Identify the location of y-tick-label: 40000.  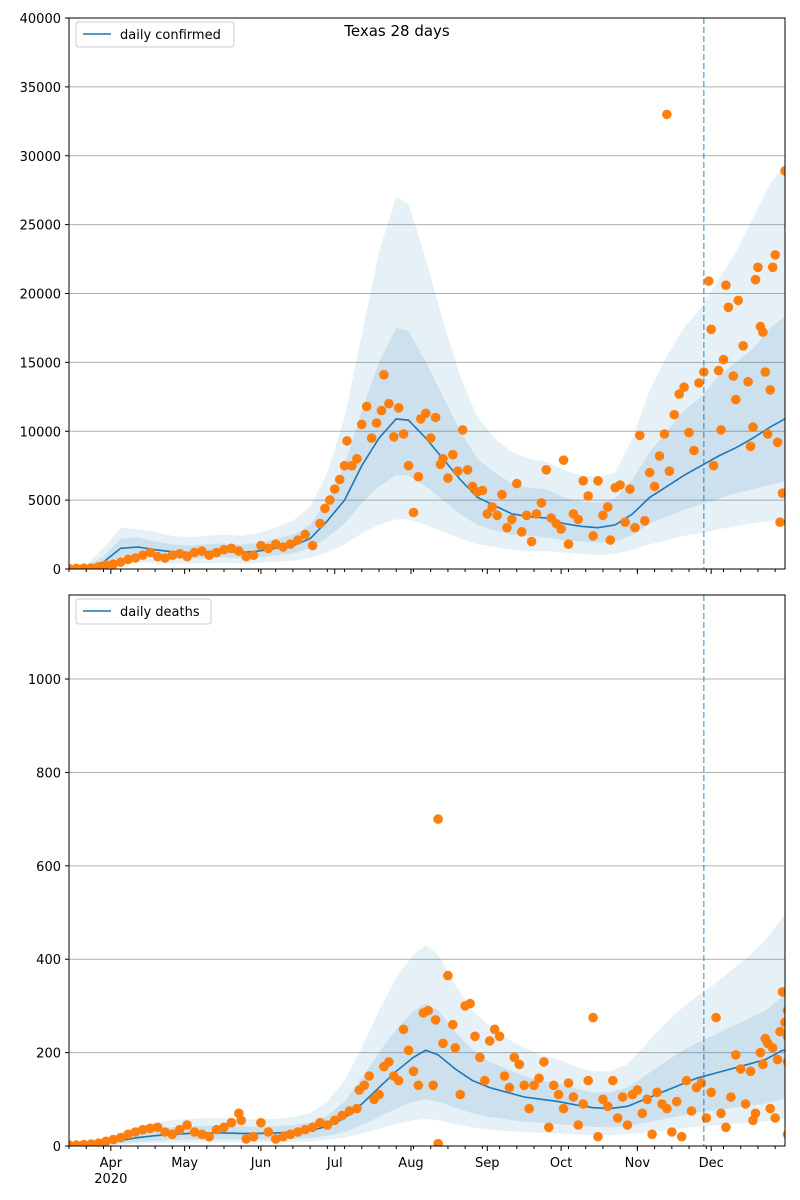
(40, 19).